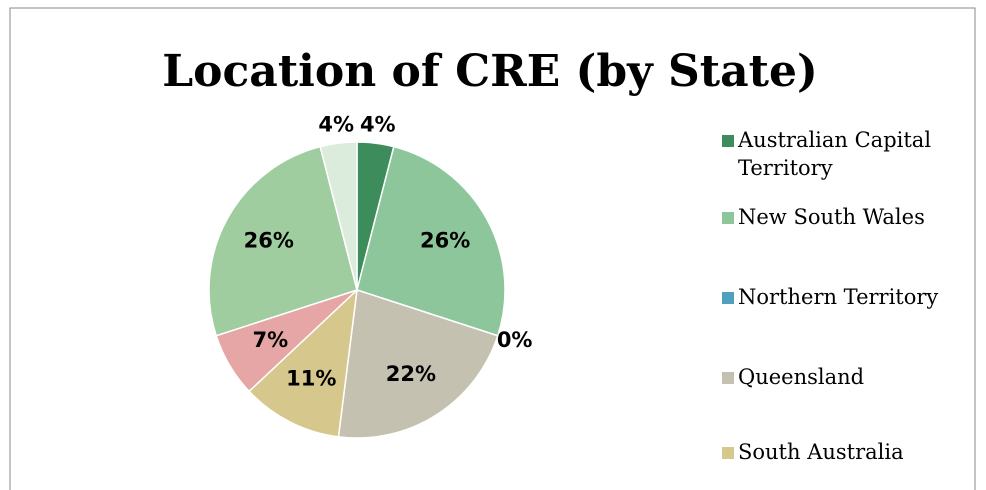 Image resolution: width=986 pixels, height=490 pixels. Describe the element at coordinates (835, 154) in the screenshot. I see `legend-label: Australian Capital Territory` at that location.